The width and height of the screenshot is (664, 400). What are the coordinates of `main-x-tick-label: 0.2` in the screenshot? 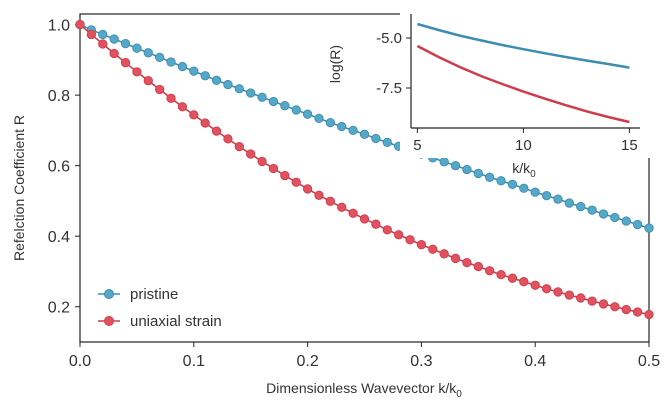 It's located at (307, 361).